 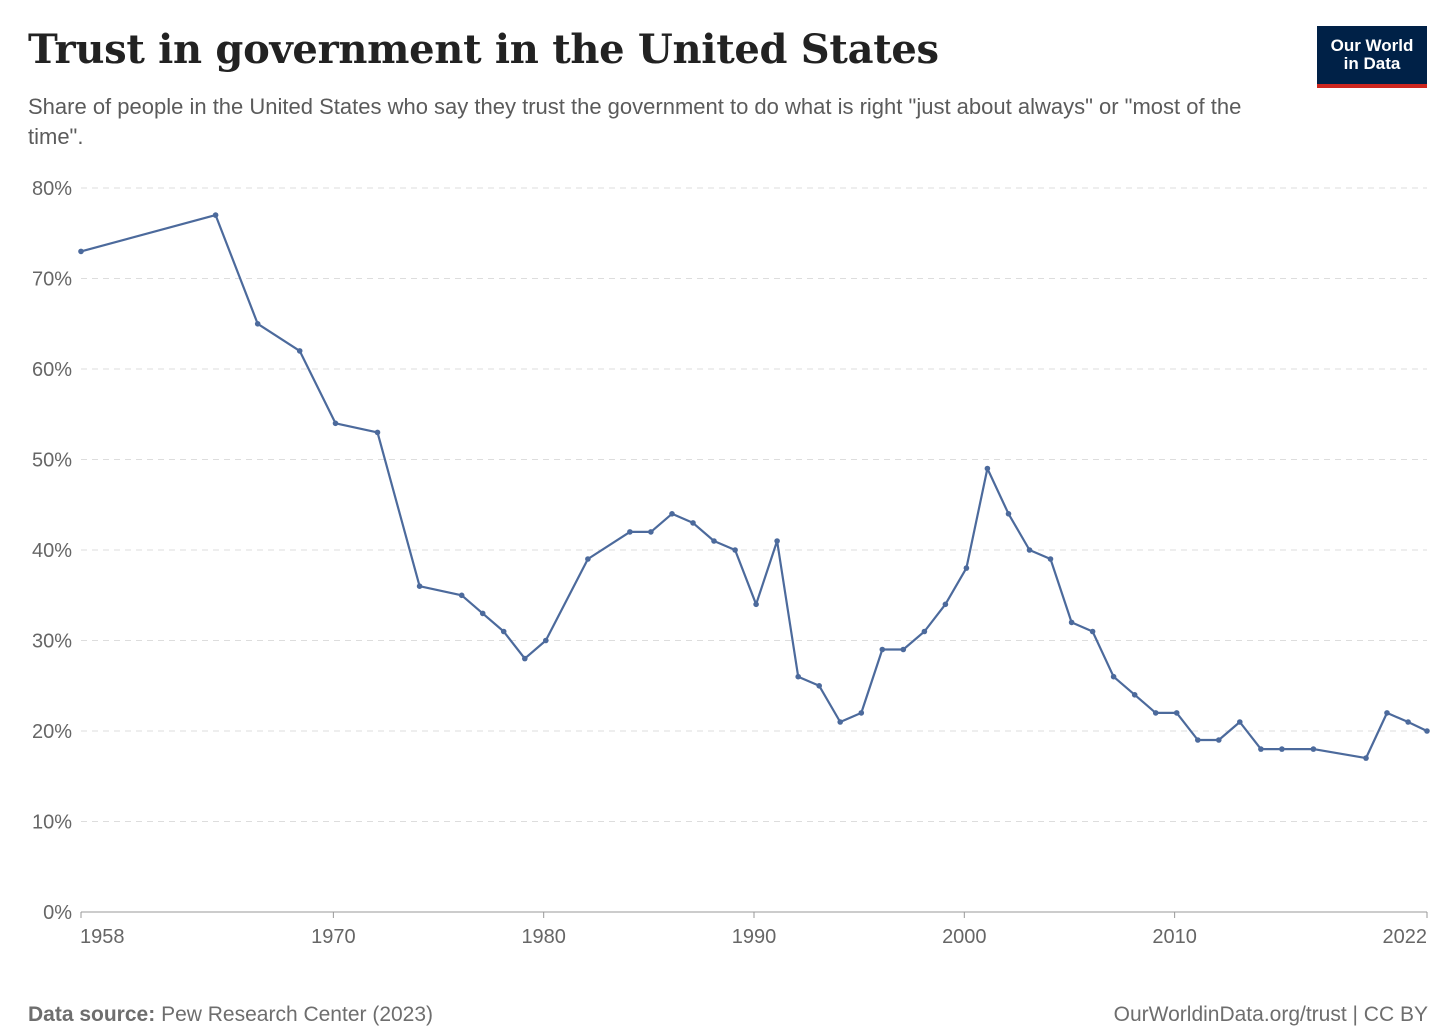 I want to click on x-tick-label: 1958, so click(x=102, y=937).